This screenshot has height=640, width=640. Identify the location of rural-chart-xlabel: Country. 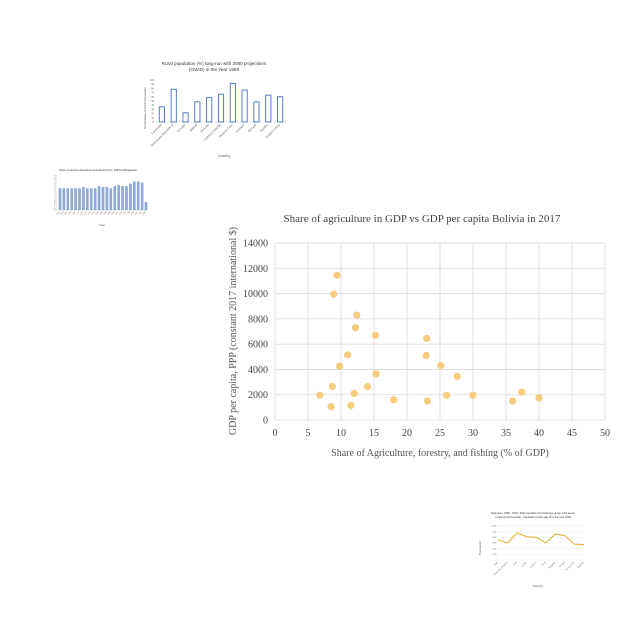
(224, 156).